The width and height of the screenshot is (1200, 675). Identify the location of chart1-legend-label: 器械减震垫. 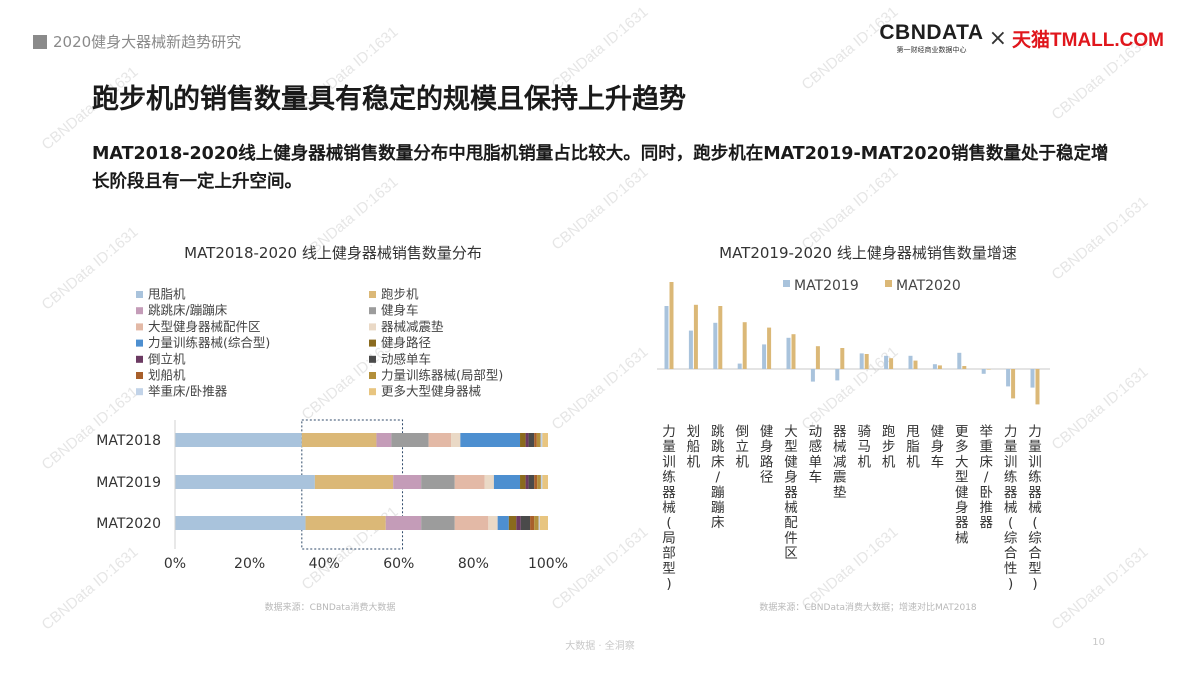
(412, 326).